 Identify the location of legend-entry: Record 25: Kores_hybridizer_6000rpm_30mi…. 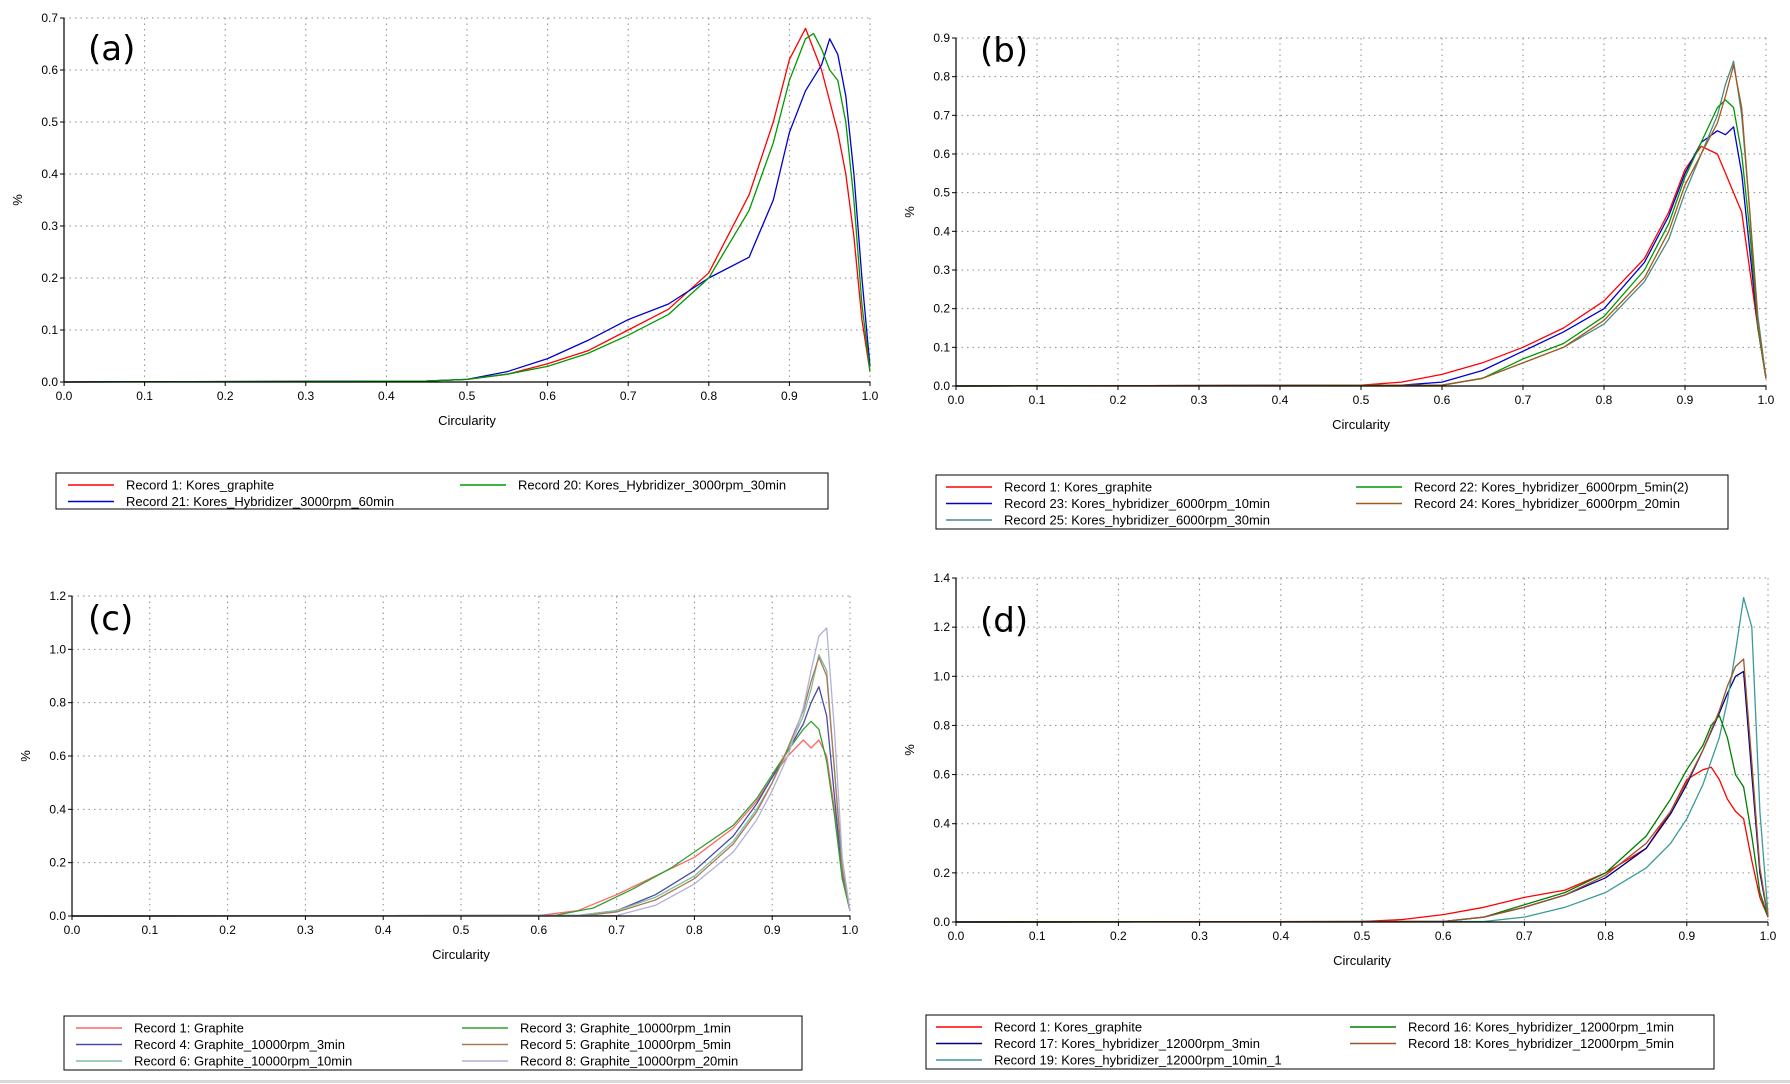
(1137, 520).